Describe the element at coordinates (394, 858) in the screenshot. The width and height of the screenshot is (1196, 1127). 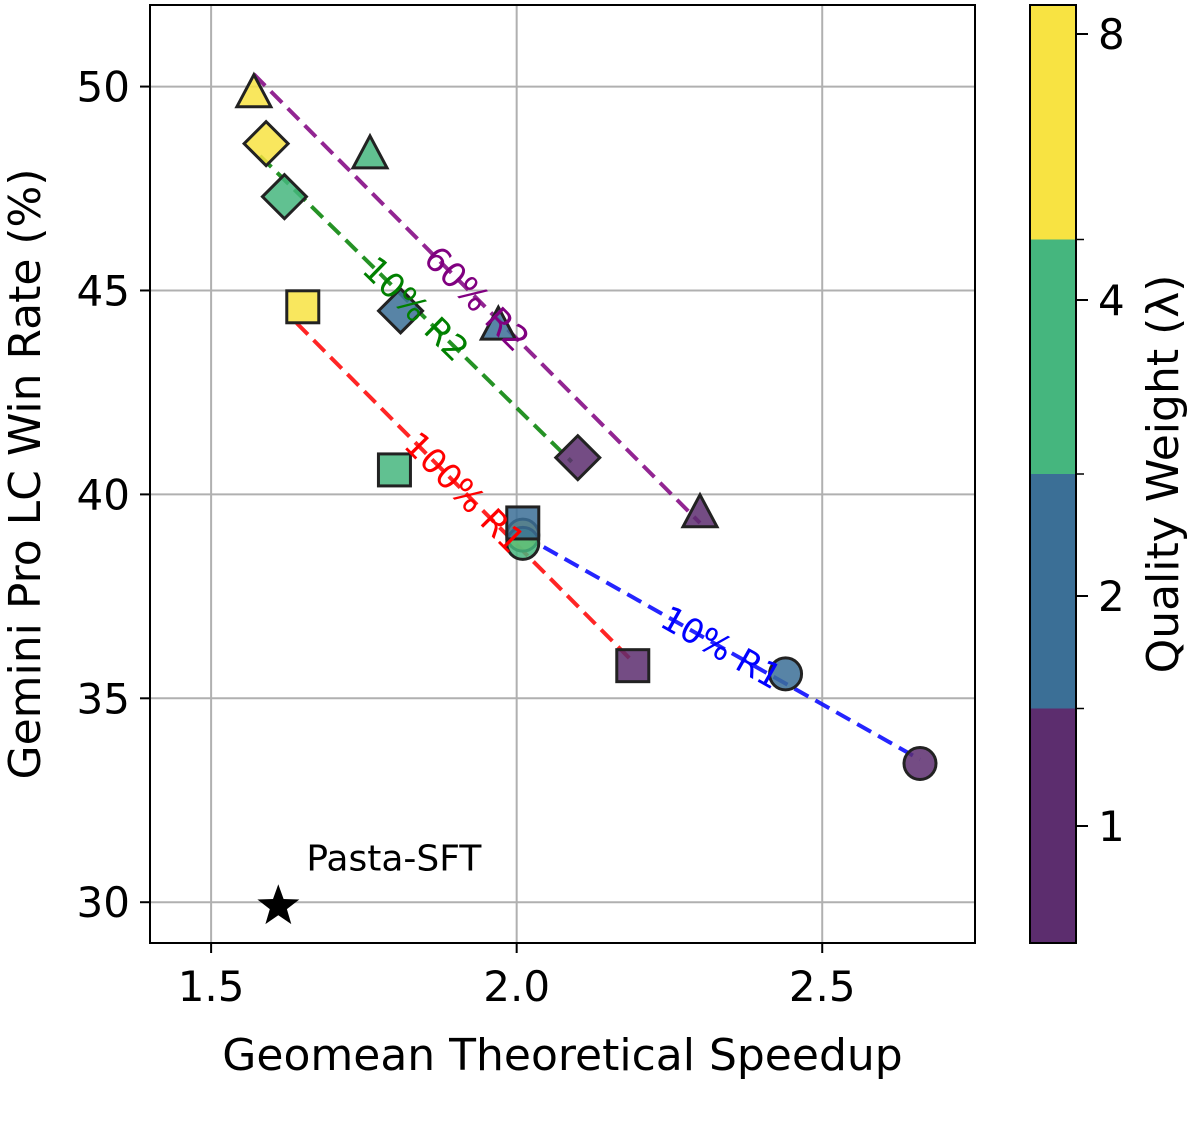
I see `baseline-label: Pasta-SFT` at that location.